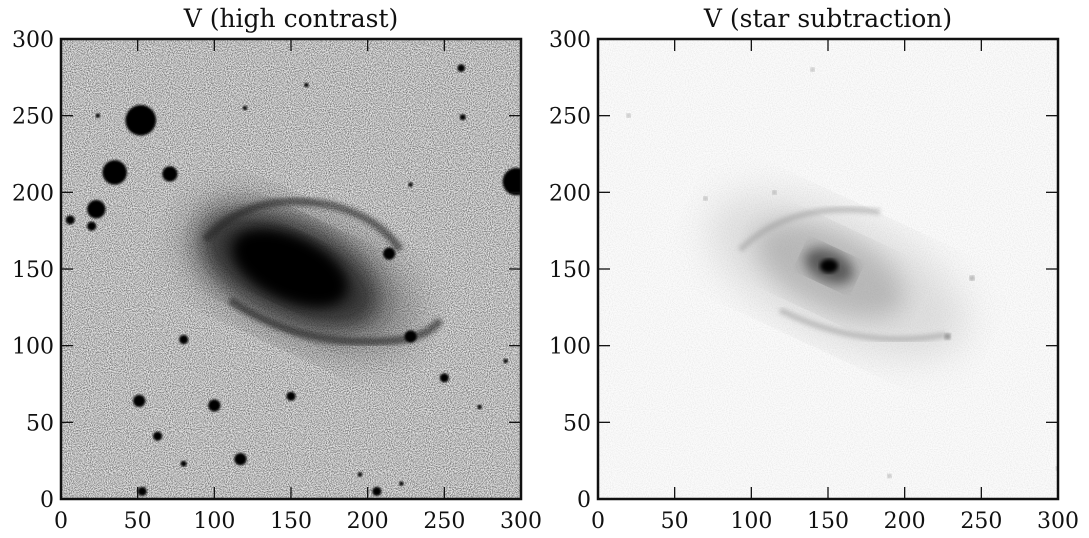 Image resolution: width=1089 pixels, height=538 pixels. Describe the element at coordinates (291, 18) in the screenshot. I see `panel-title: V (high contrast)` at that location.